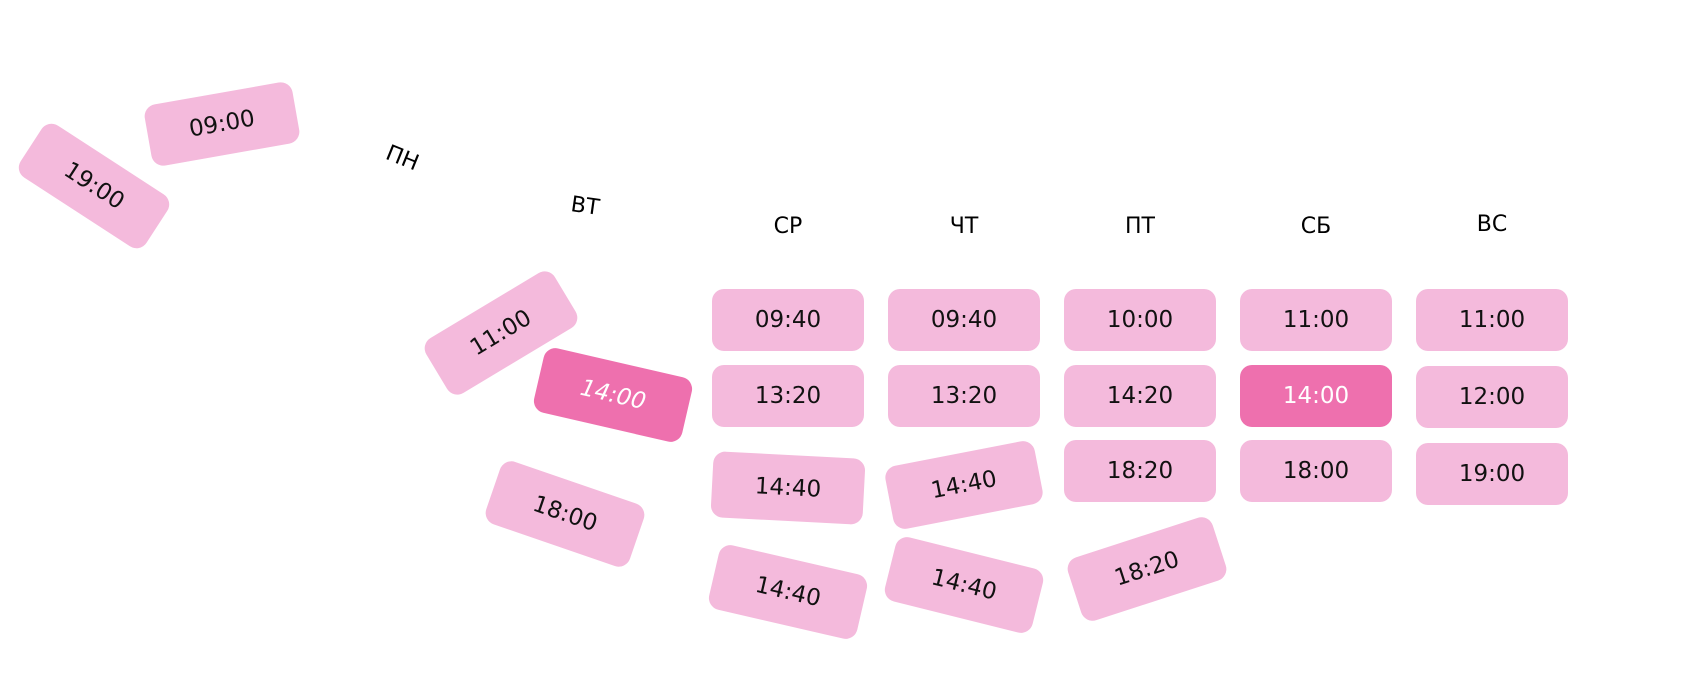 Image resolution: width=1700 pixels, height=697 pixels. Describe the element at coordinates (1140, 396) in the screenshot. I see `time-slot-fri-2: 14:20` at that location.